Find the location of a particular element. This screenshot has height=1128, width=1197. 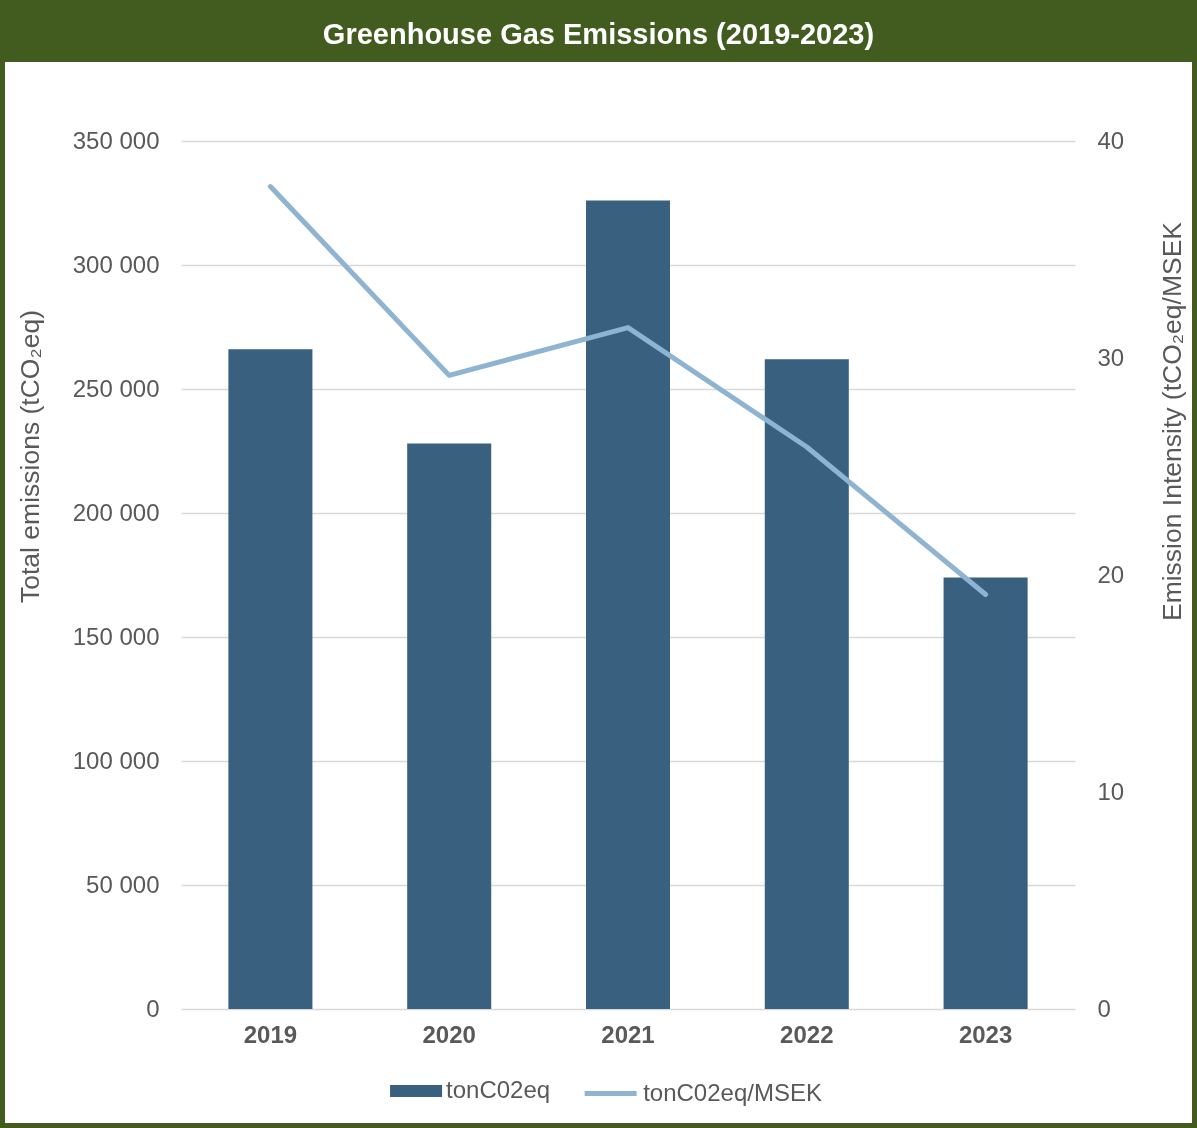

y-tick-label: 100 000 is located at coordinates (116, 760).